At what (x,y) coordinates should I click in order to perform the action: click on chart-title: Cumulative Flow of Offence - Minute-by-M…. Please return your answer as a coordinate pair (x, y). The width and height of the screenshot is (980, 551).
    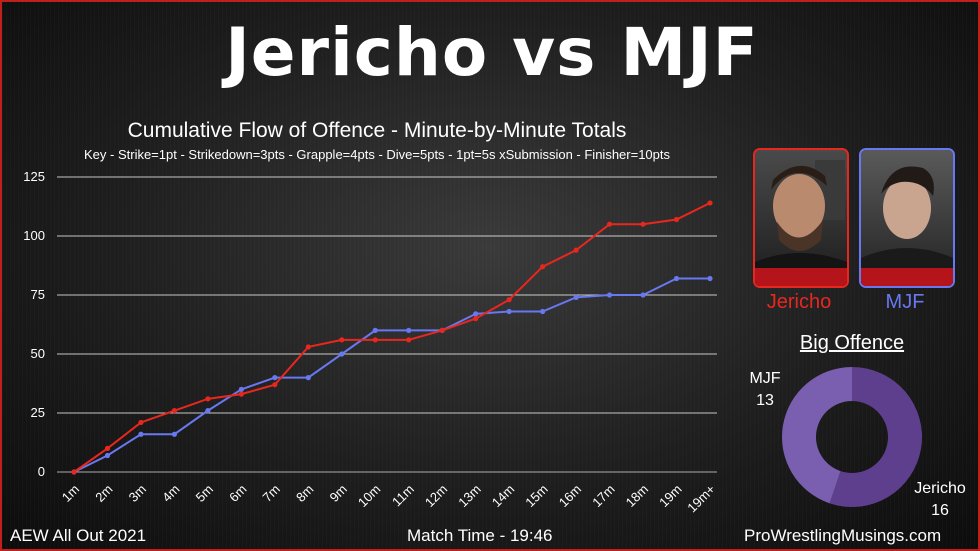
    Looking at the image, I should click on (377, 130).